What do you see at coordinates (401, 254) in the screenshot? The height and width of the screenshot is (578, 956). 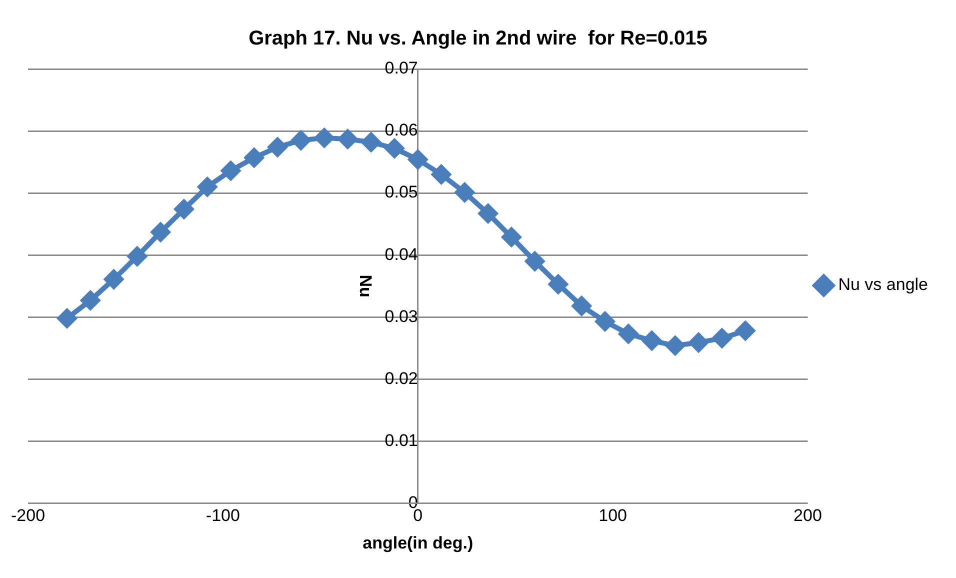 I see `y-tick-label: 0.04` at bounding box center [401, 254].